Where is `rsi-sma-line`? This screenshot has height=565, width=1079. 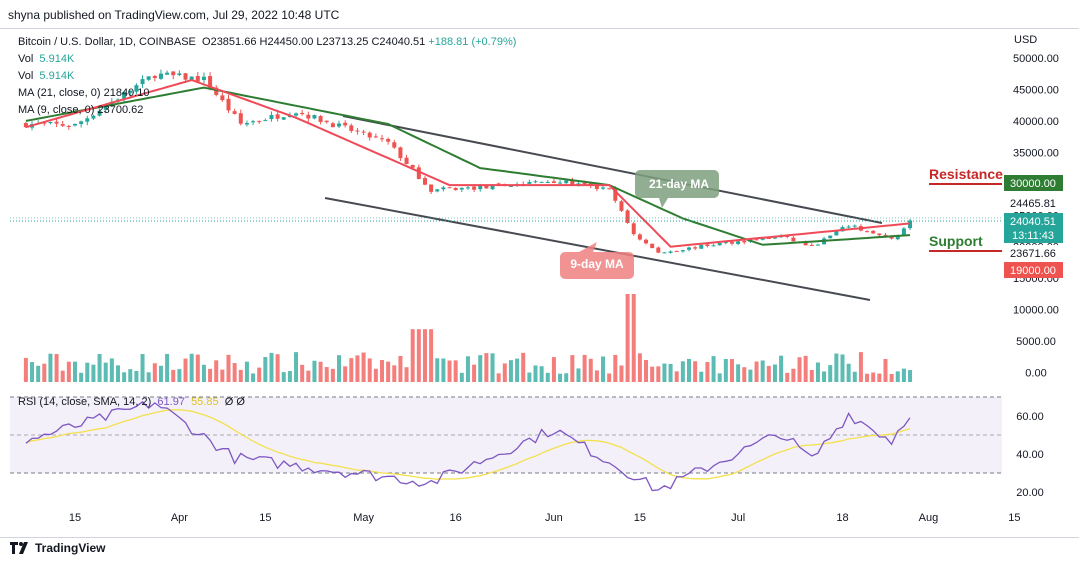
rsi-sma-line is located at coordinates (468, 444).